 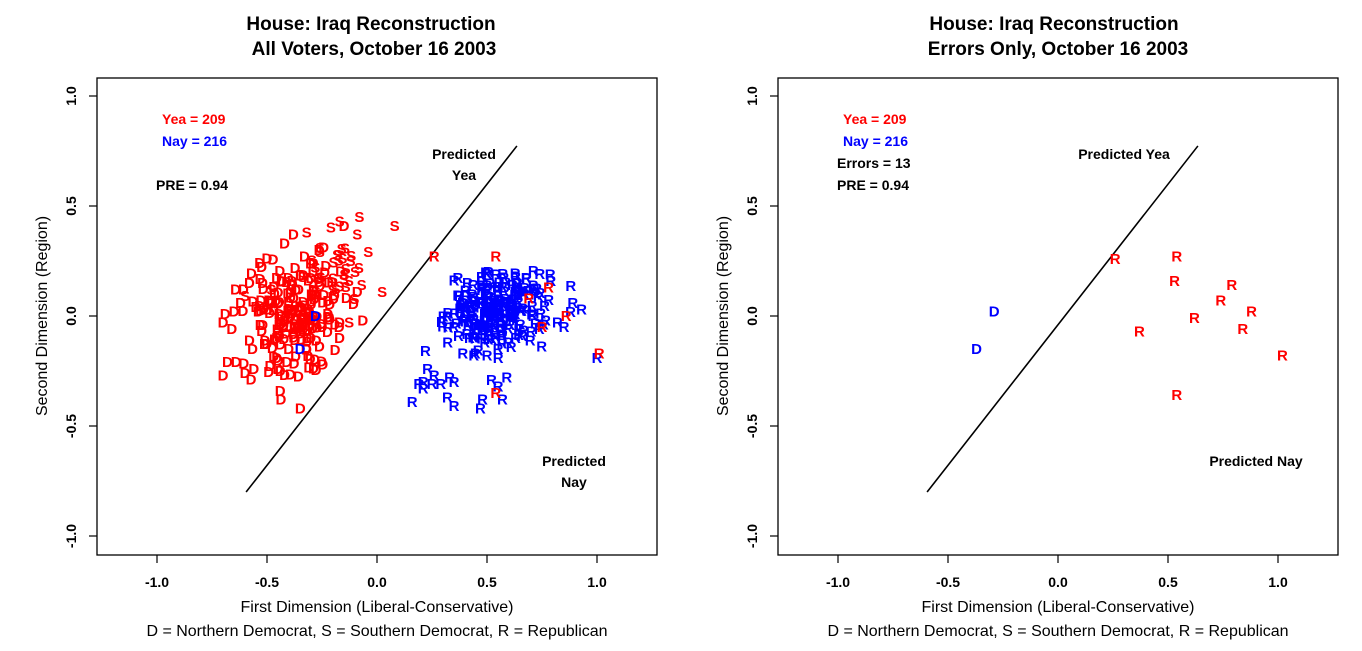 What do you see at coordinates (1053, 24) in the screenshot?
I see `chart-title: House: Iraq Reconstruction` at bounding box center [1053, 24].